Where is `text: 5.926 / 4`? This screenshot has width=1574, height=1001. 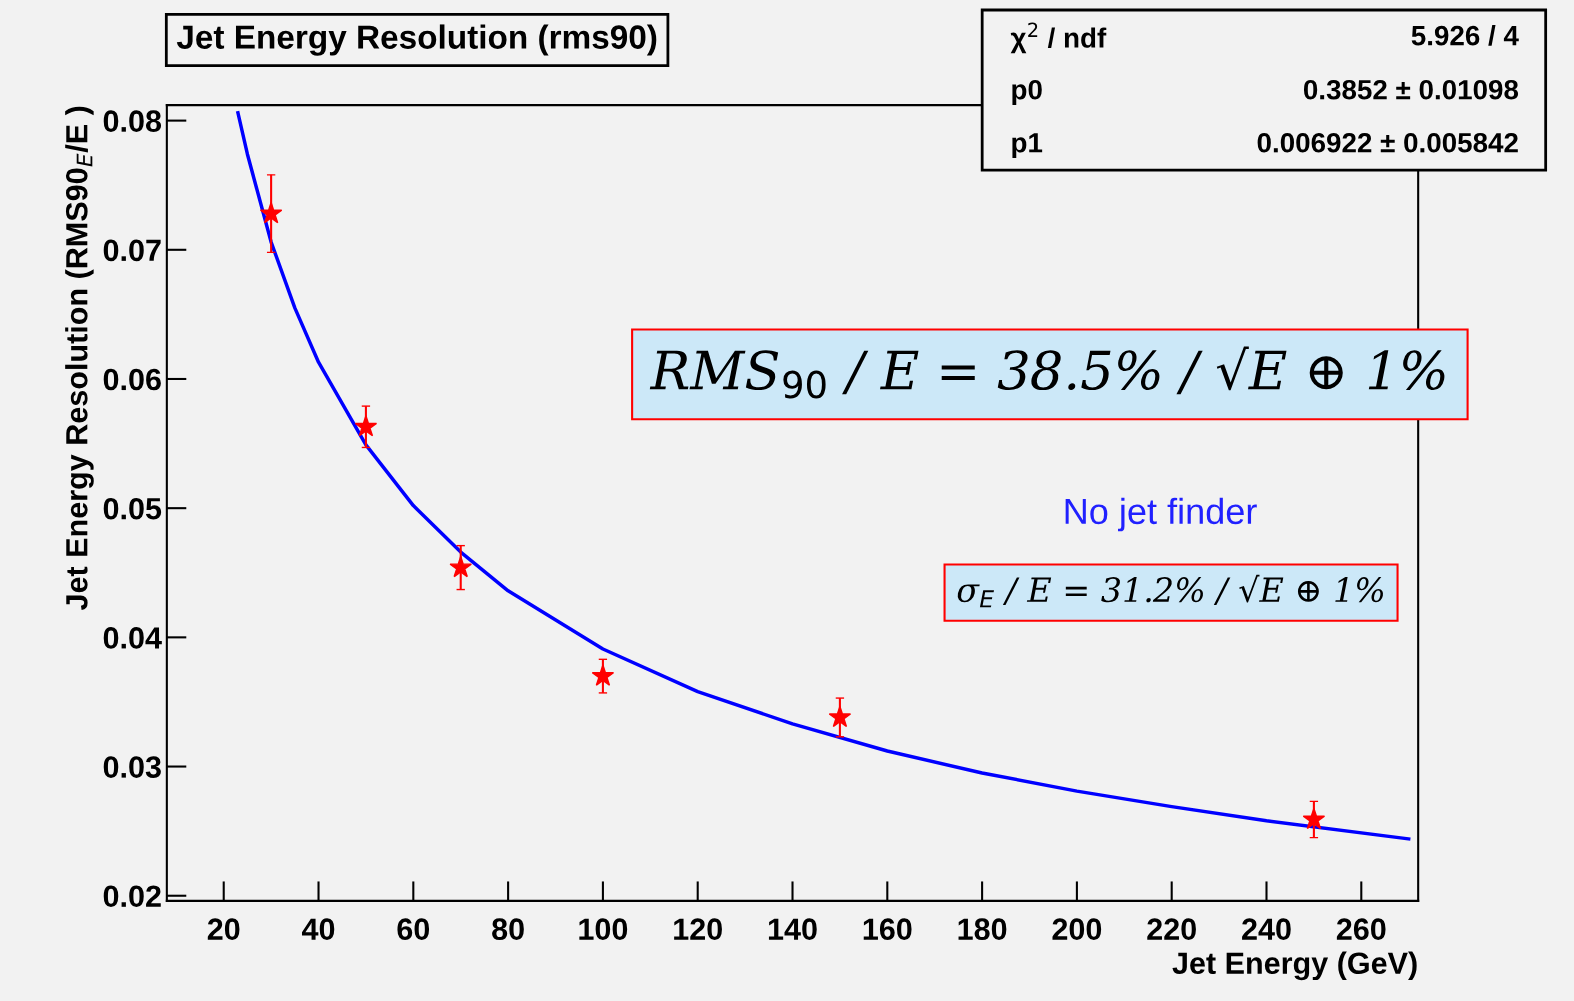
text: 5.926 / 4 is located at coordinates (1465, 35).